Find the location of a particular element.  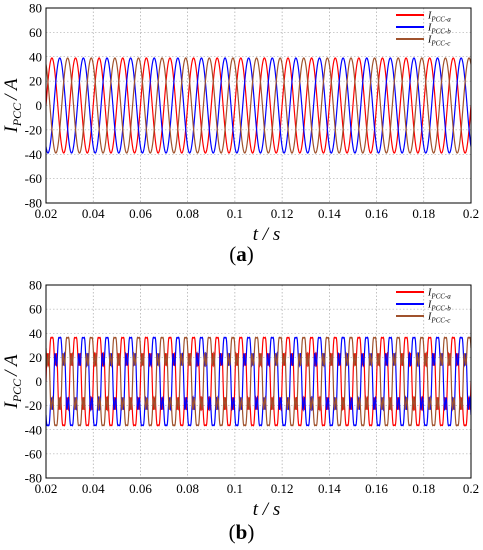

caption-a: (a) is located at coordinates (241, 254).